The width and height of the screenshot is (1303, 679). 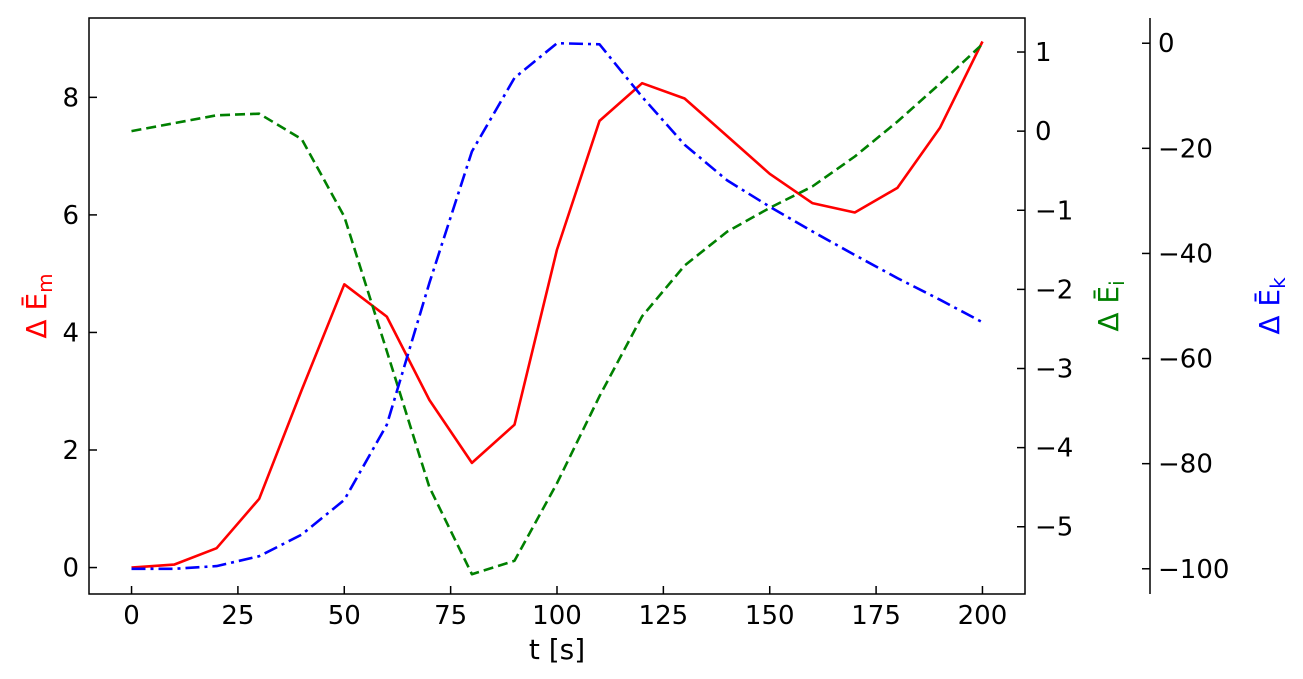 I want to click on right-axis-label: Δ Ēi, so click(x=1110, y=305).